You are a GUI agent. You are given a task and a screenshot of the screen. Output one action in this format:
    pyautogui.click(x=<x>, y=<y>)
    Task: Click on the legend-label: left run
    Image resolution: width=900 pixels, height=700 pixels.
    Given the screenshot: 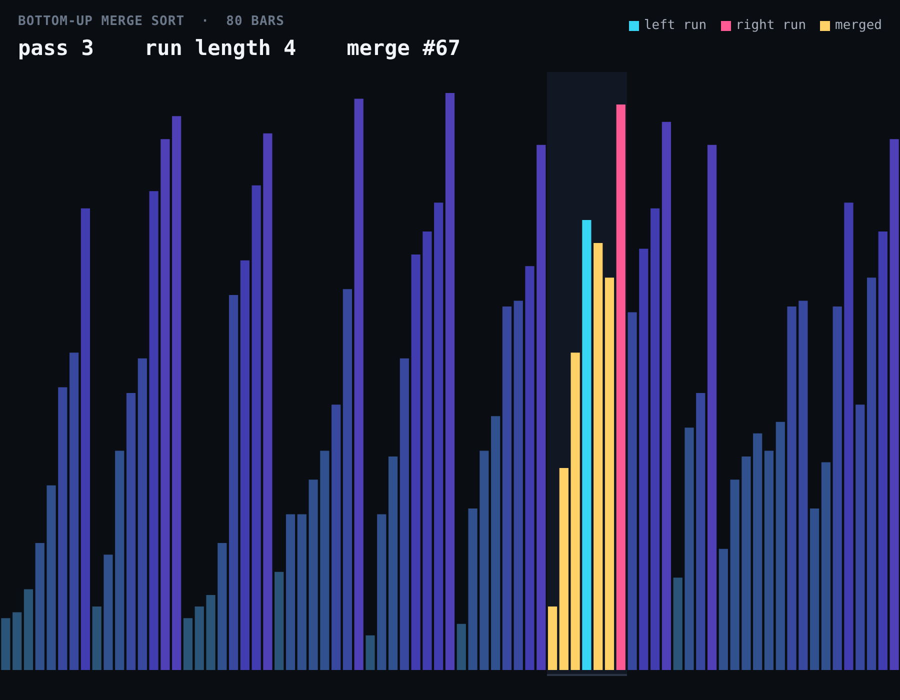 What is the action you would take?
    pyautogui.click(x=675, y=25)
    